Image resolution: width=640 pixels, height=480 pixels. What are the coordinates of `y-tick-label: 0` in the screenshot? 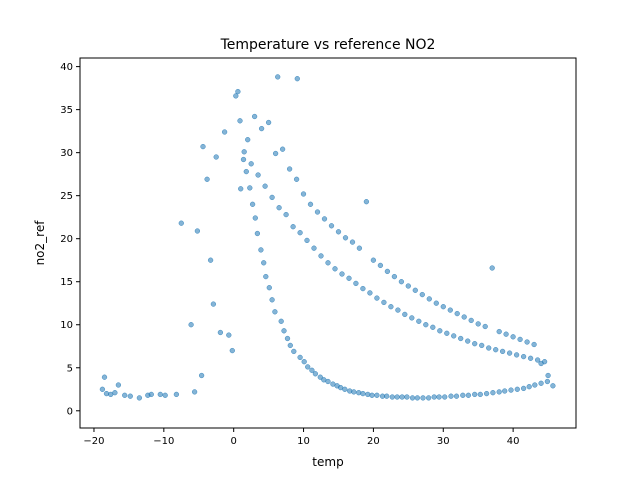 It's located at (70, 411).